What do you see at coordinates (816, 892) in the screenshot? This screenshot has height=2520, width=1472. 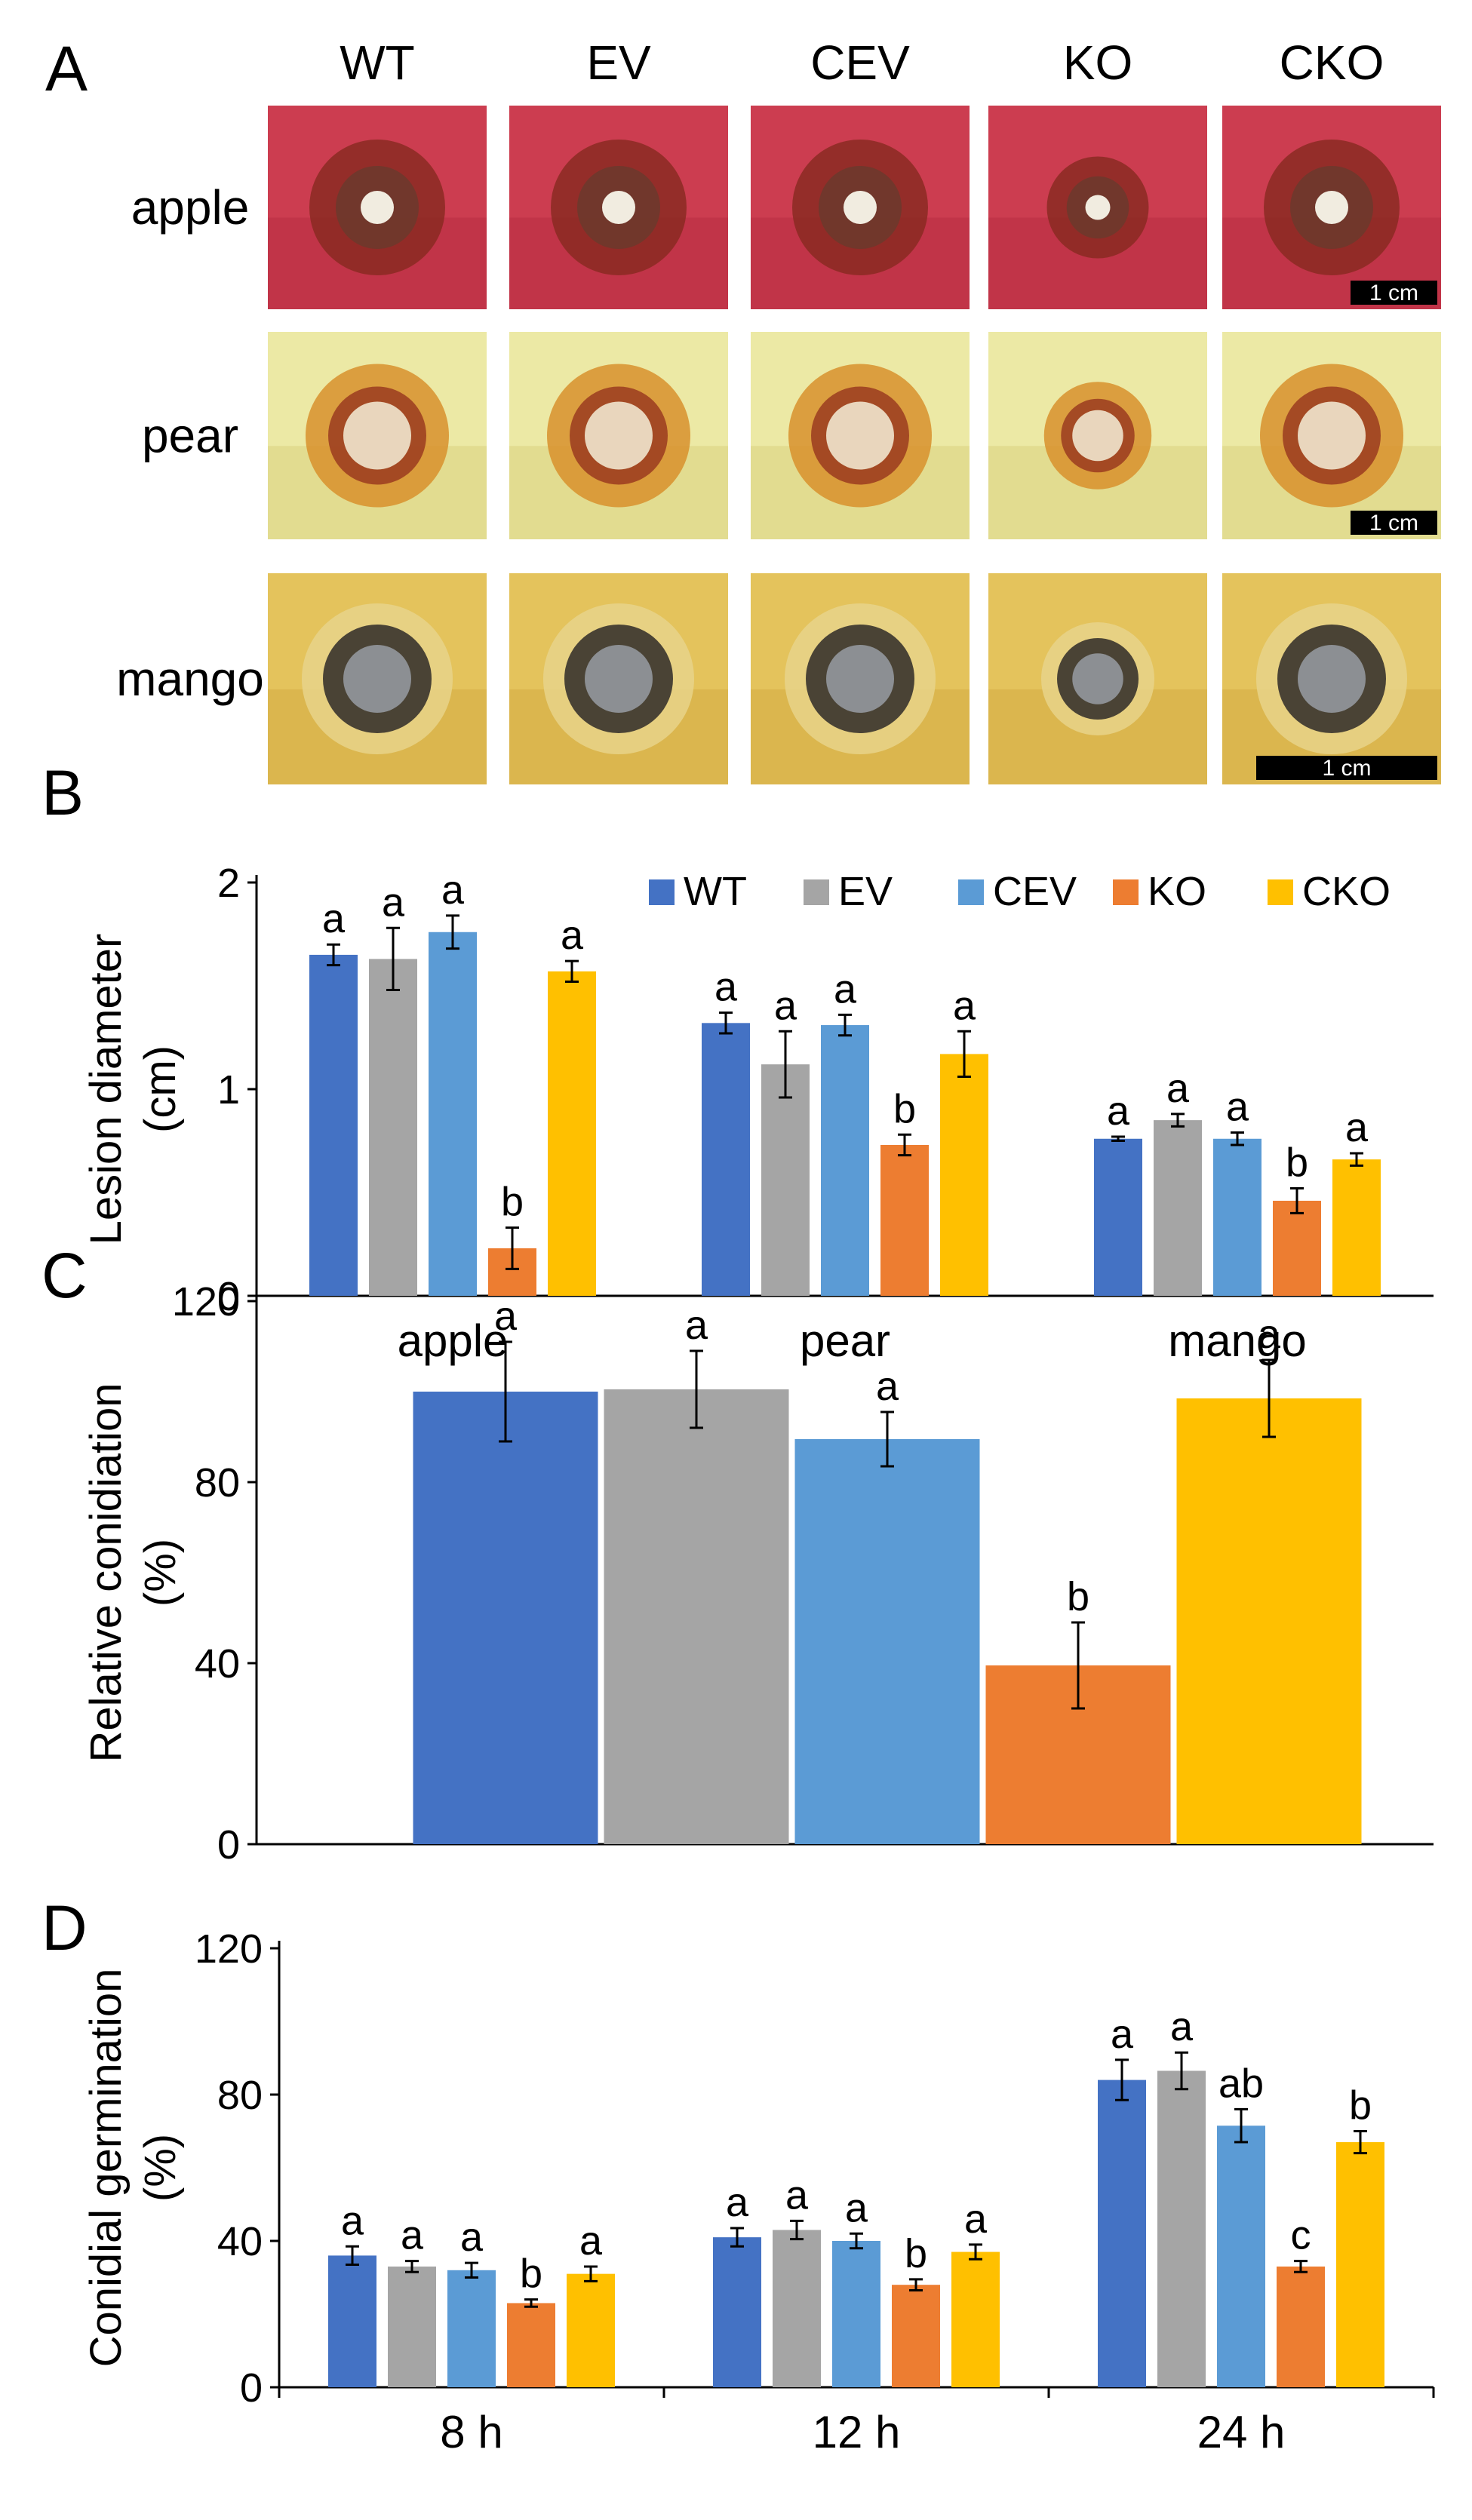 I see `legend-swatch-ev` at bounding box center [816, 892].